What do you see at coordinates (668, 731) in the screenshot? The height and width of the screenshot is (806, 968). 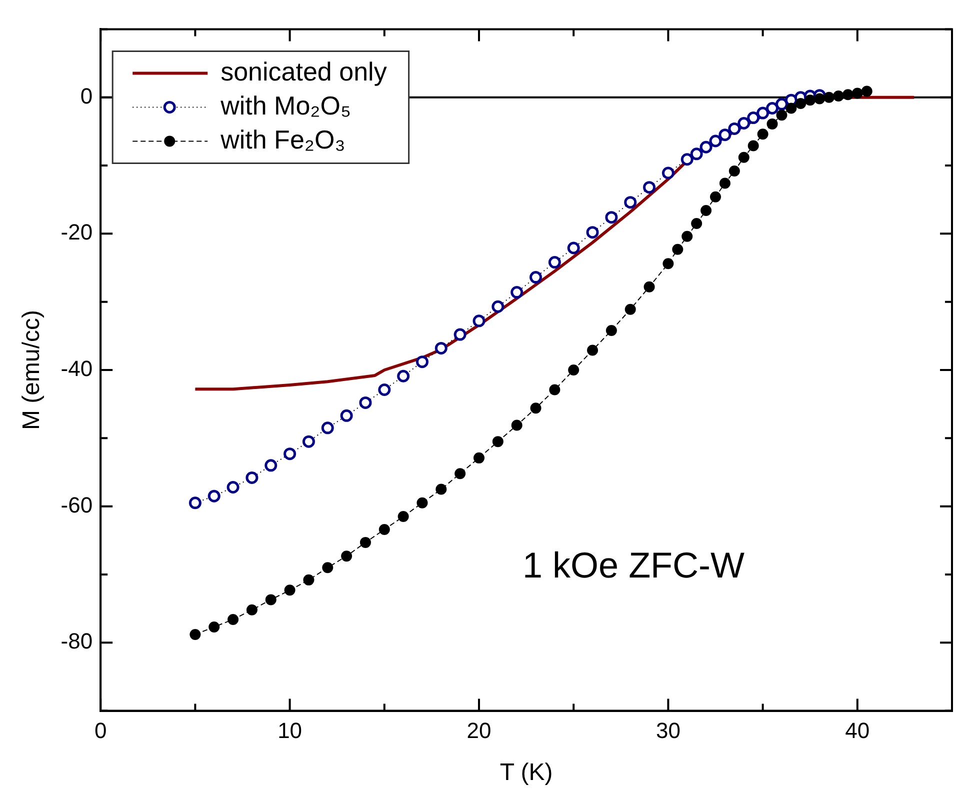 I see `x-tick-label: 30` at bounding box center [668, 731].